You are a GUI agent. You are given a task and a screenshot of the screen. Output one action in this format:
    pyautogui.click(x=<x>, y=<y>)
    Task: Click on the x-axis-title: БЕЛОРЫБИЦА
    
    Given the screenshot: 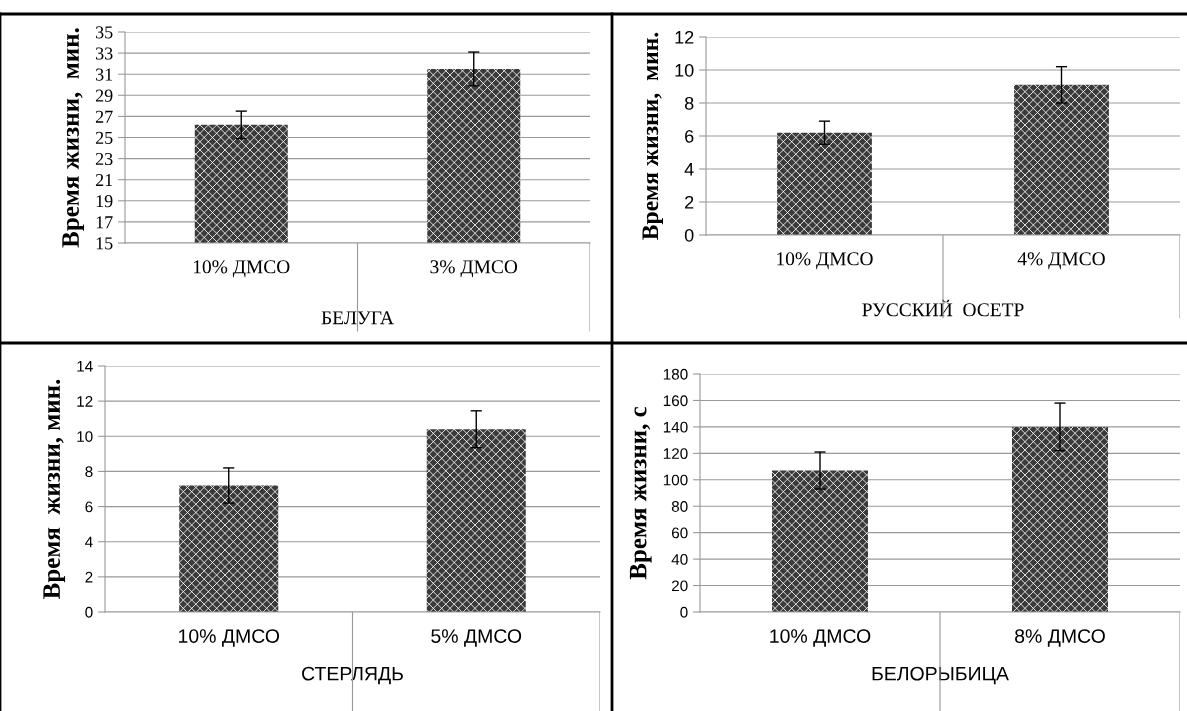 What is the action you would take?
    pyautogui.click(x=940, y=675)
    